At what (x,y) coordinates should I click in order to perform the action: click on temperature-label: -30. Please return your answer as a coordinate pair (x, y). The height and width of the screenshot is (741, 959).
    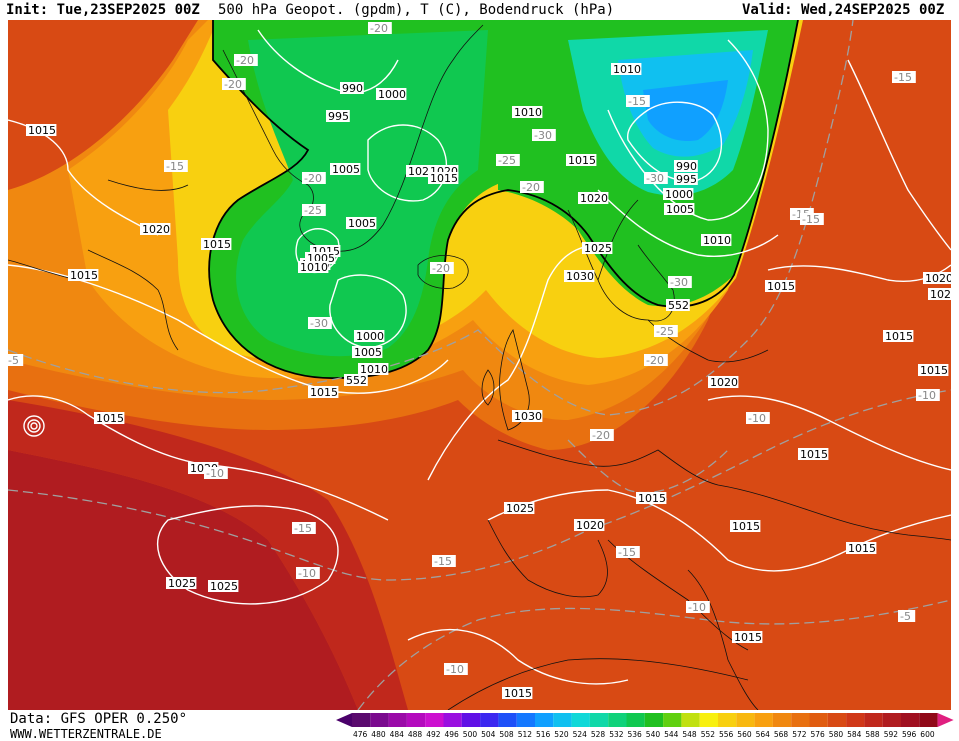
    Looking at the image, I should click on (320, 323).